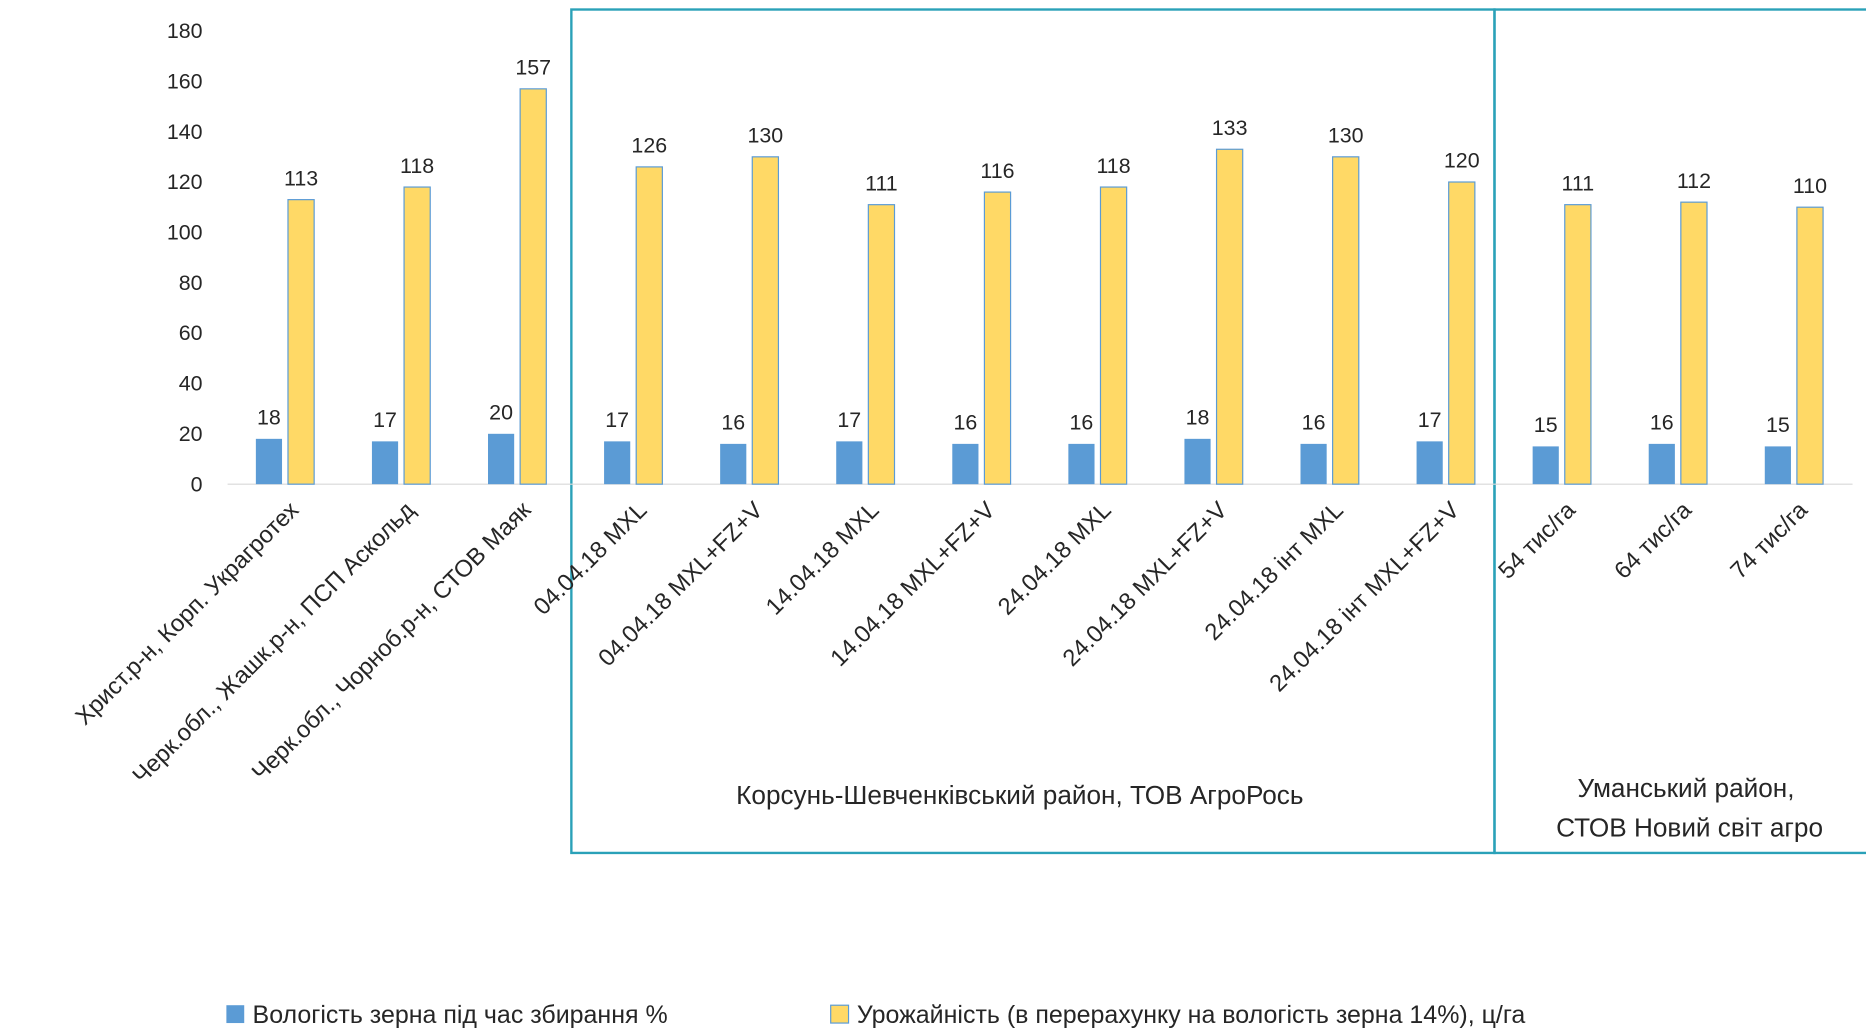 This screenshot has width=1866, height=1034. I want to click on data-label: 133, so click(1230, 128).